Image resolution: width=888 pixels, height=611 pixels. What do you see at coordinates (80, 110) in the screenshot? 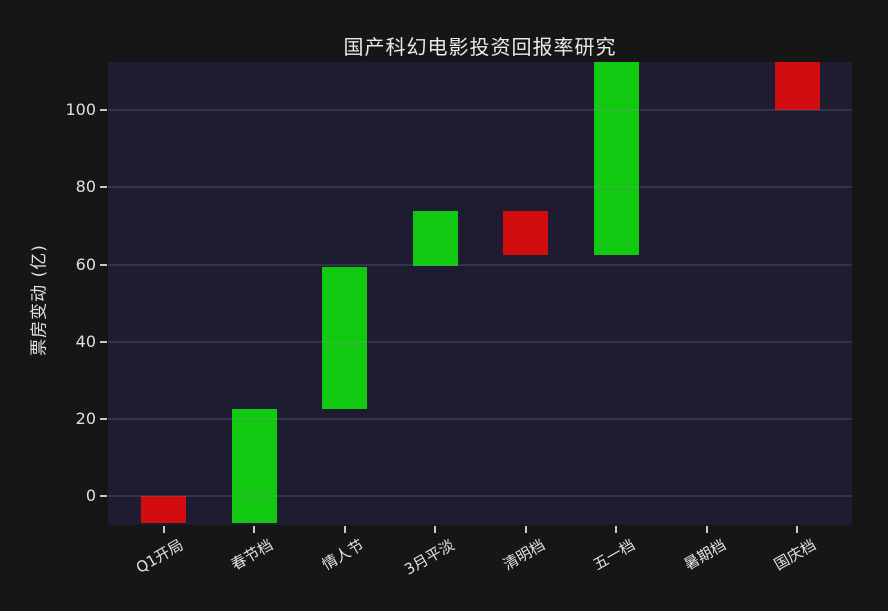
I see `y-tick-label: 100` at bounding box center [80, 110].